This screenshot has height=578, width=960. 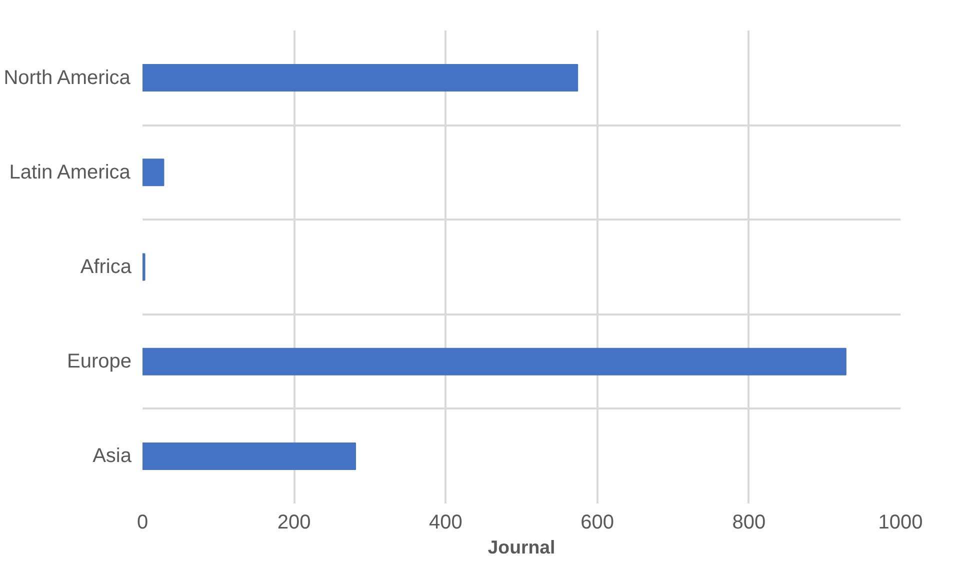 What do you see at coordinates (900, 523) in the screenshot?
I see `x-tick-label: 1000` at bounding box center [900, 523].